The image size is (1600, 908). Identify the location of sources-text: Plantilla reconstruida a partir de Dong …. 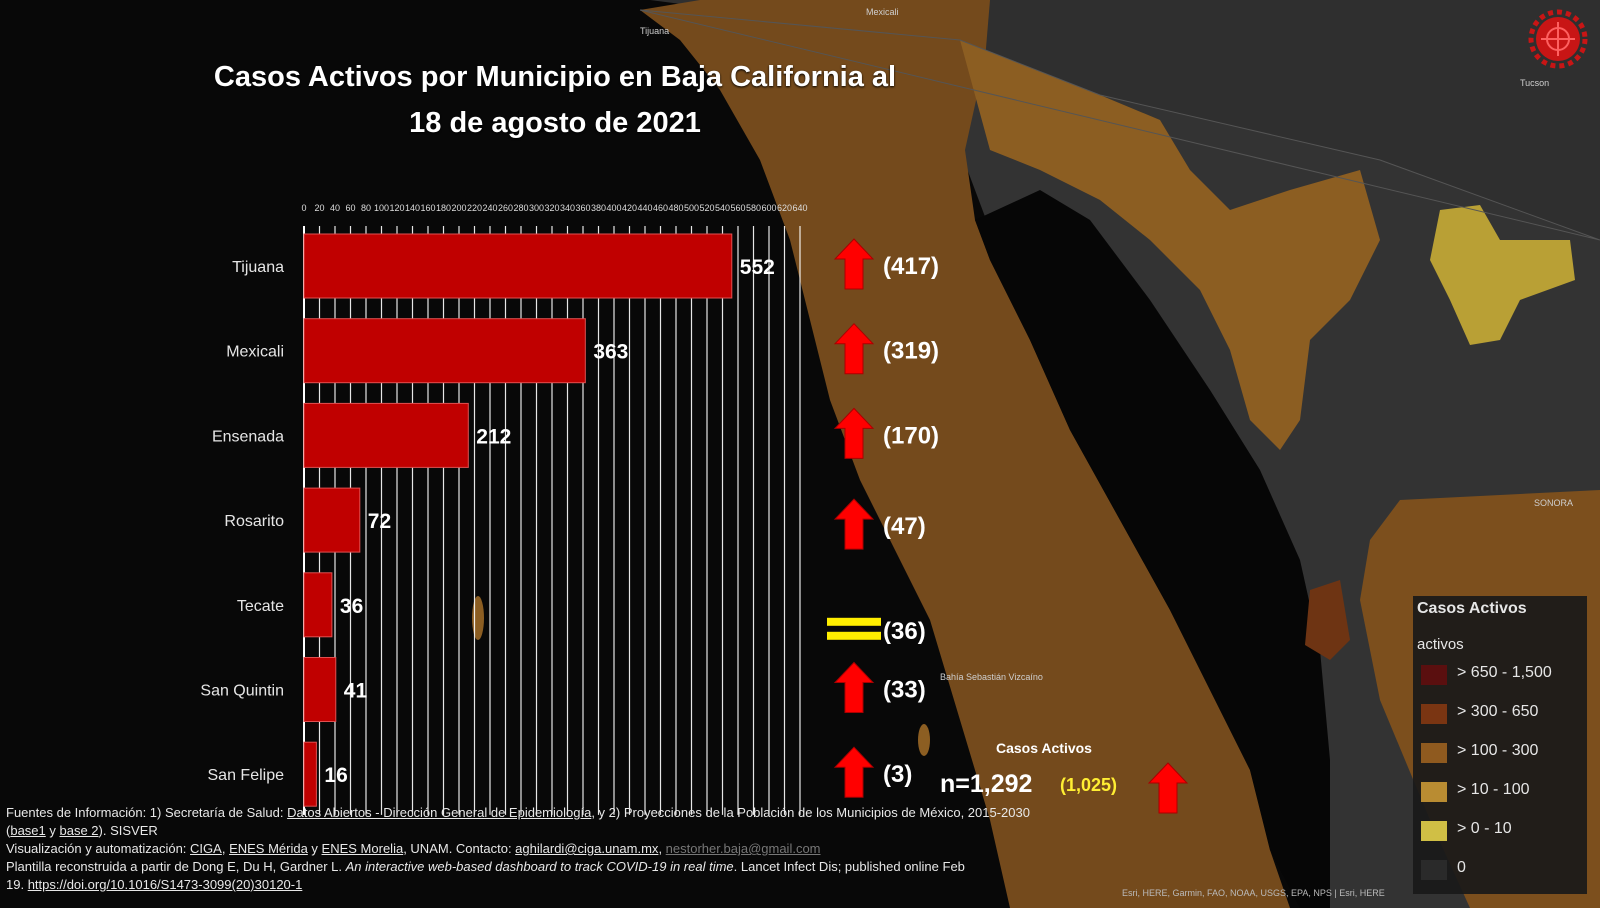
(176, 866).